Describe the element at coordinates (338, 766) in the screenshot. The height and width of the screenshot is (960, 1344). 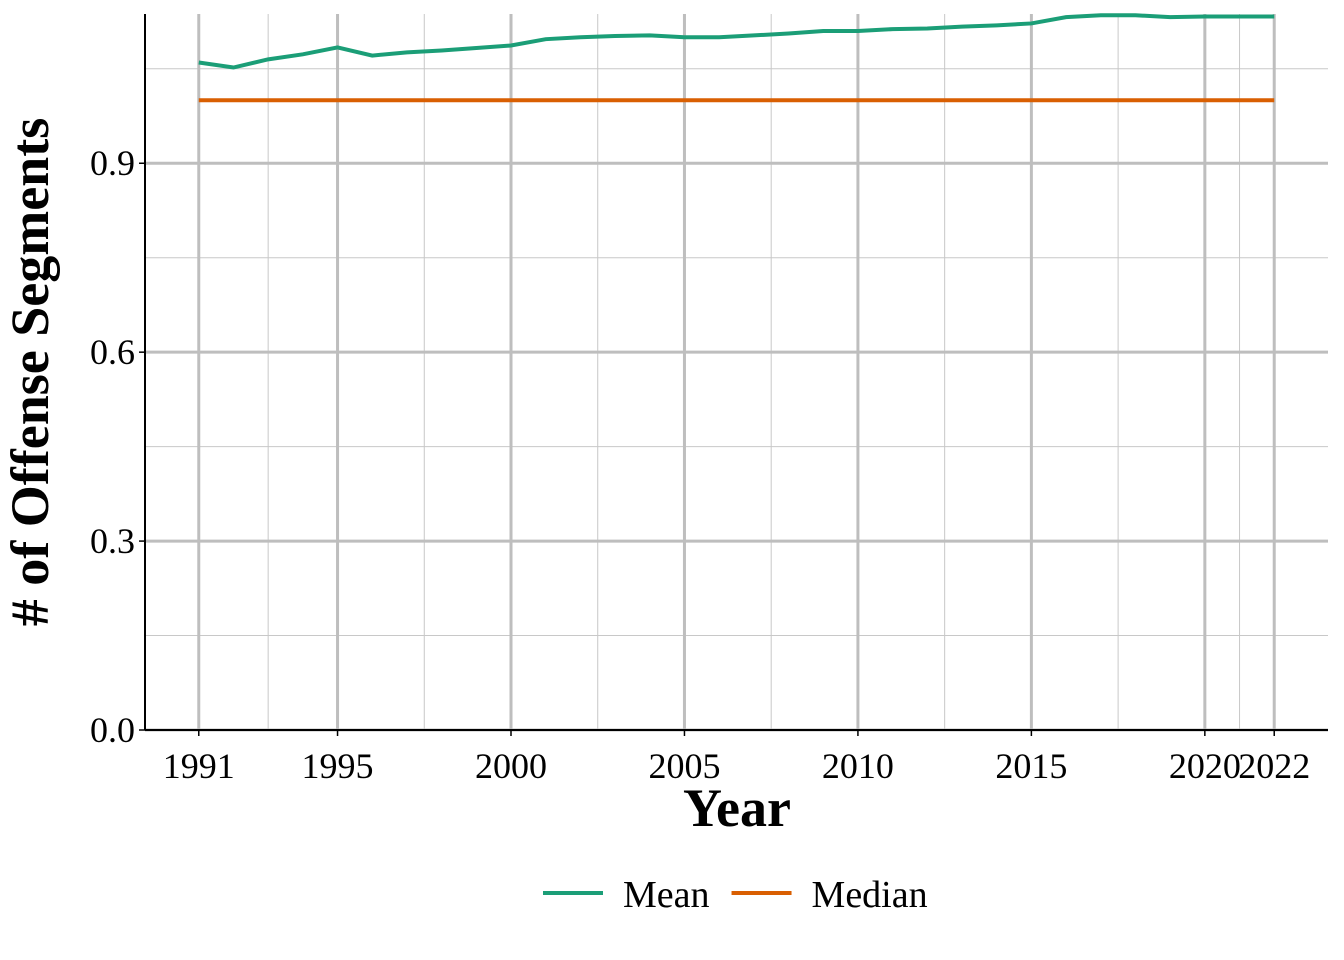
I see `x-tick-label: 1995` at that location.